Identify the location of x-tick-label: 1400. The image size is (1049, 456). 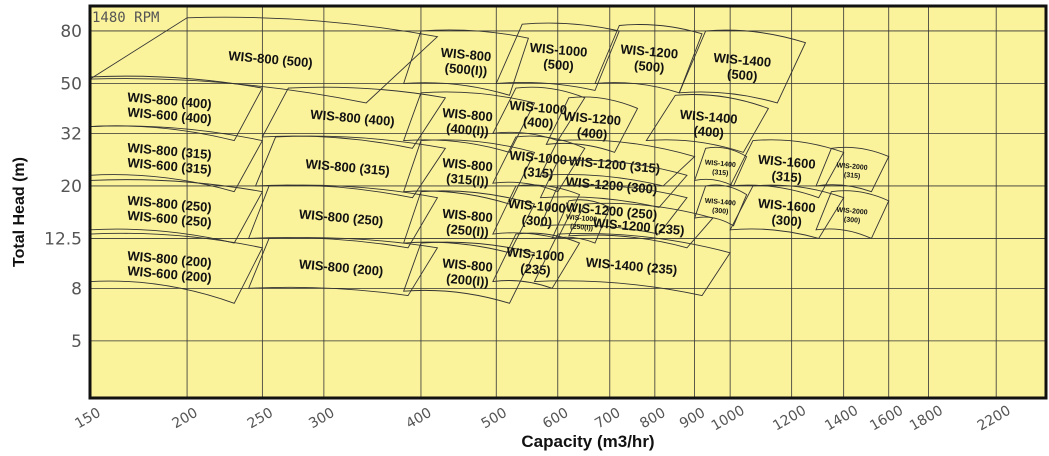
(841, 419).